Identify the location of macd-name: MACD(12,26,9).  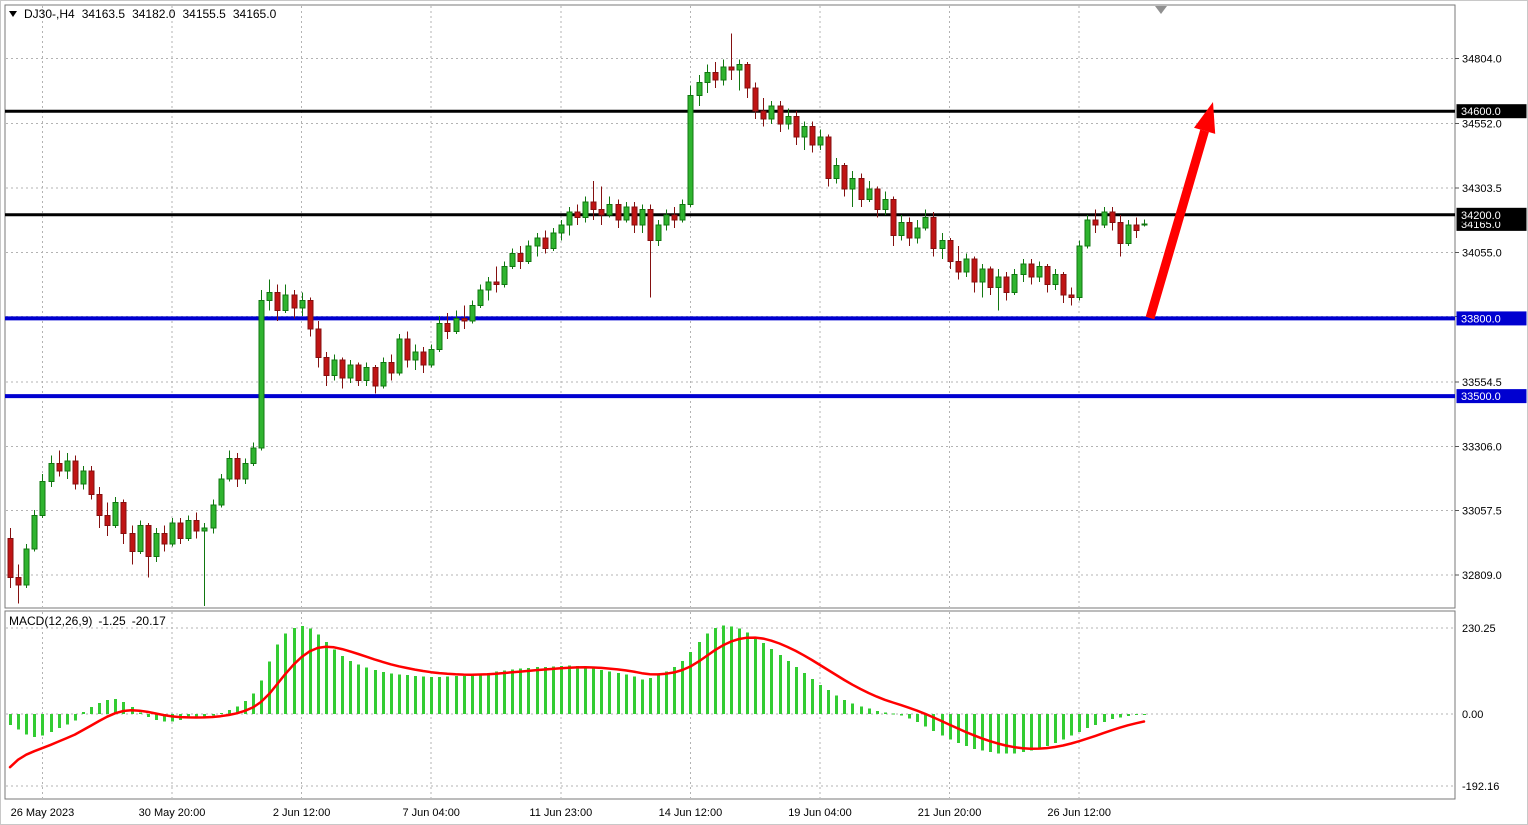
(51, 621).